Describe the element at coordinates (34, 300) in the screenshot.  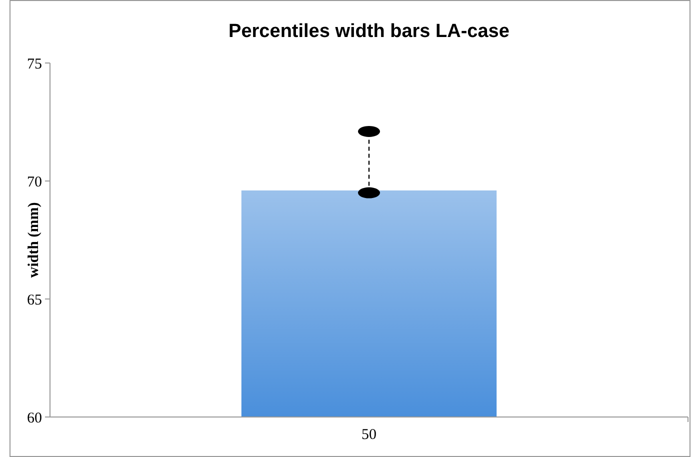
I see `y-tick-label: 65` at that location.